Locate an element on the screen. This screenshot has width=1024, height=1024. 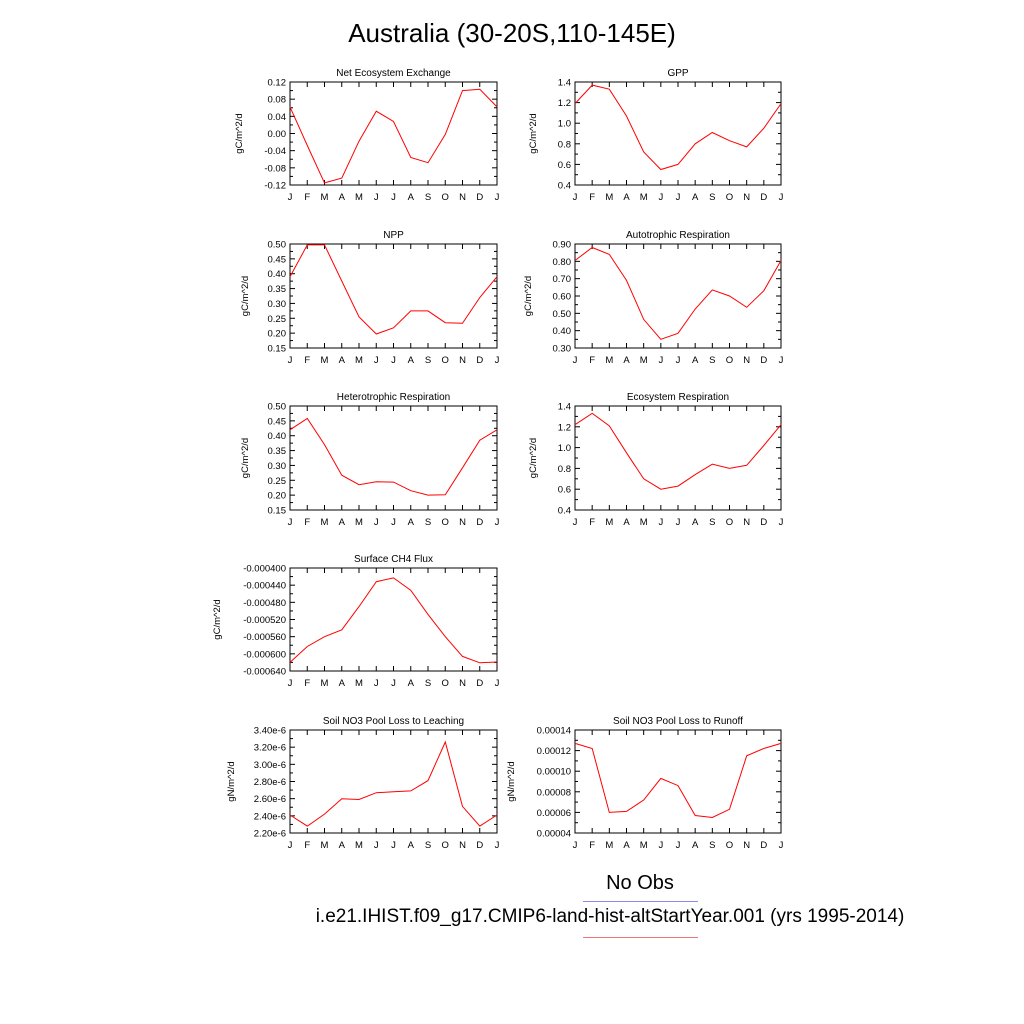
y-tick-label: 0.45 is located at coordinates (277, 259).